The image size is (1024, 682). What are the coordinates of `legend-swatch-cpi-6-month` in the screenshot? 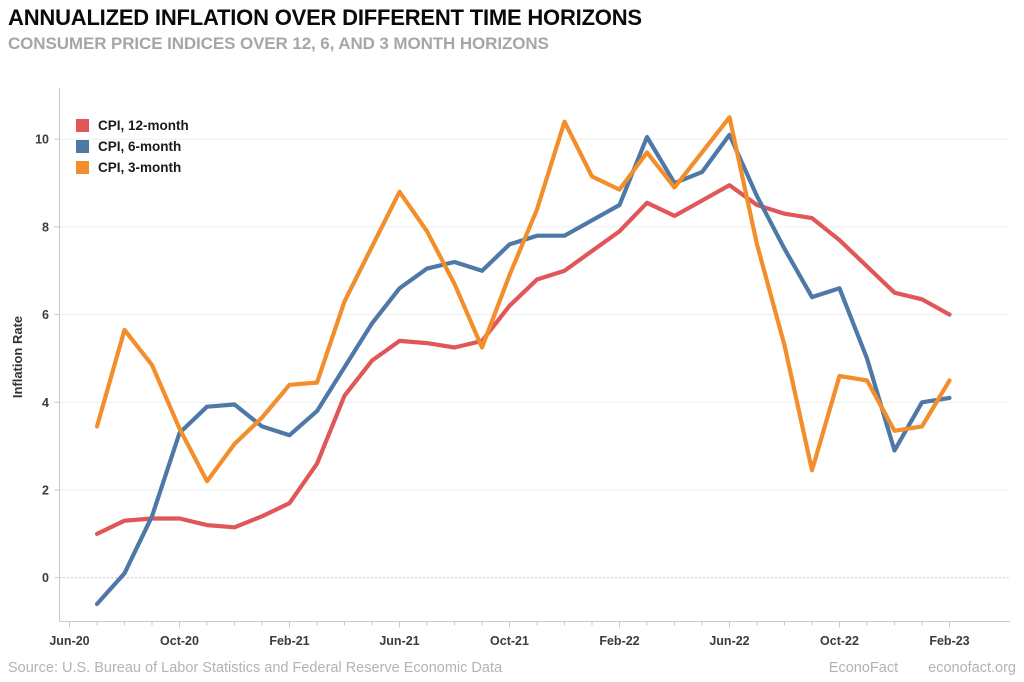 It's located at (82, 146).